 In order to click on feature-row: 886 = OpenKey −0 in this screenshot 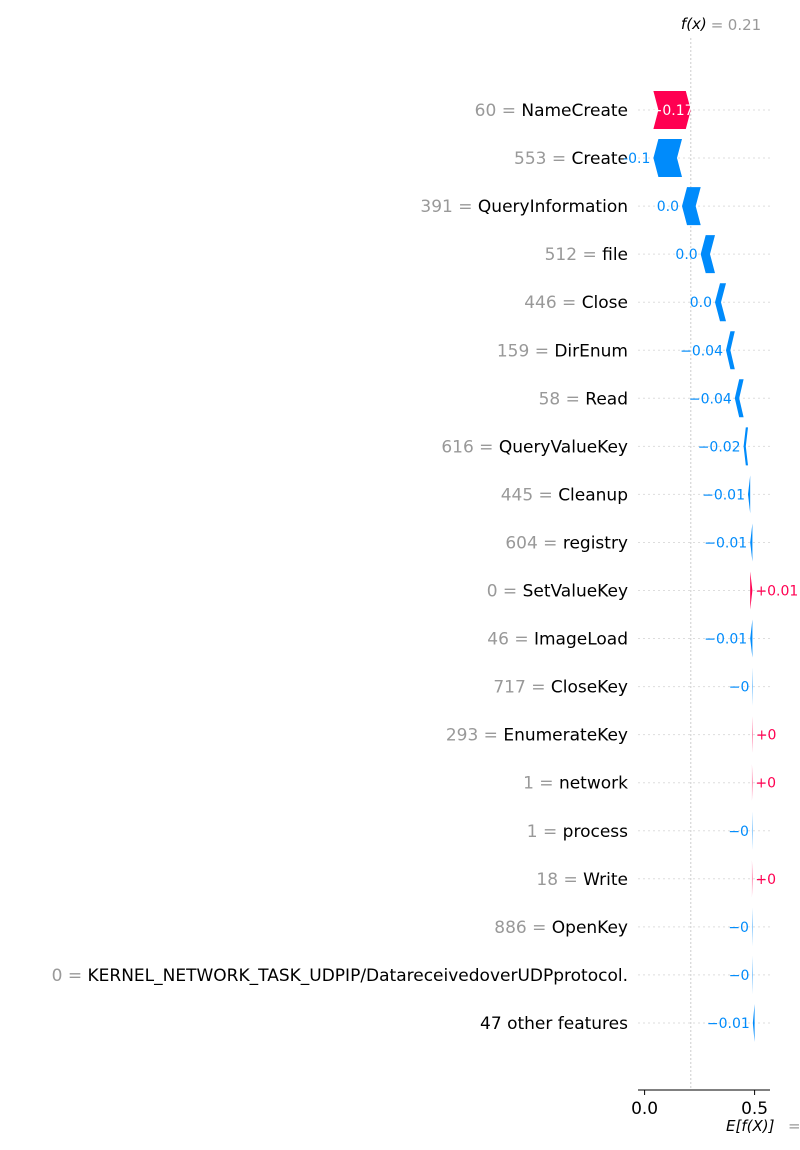, I will do `click(623, 926)`.